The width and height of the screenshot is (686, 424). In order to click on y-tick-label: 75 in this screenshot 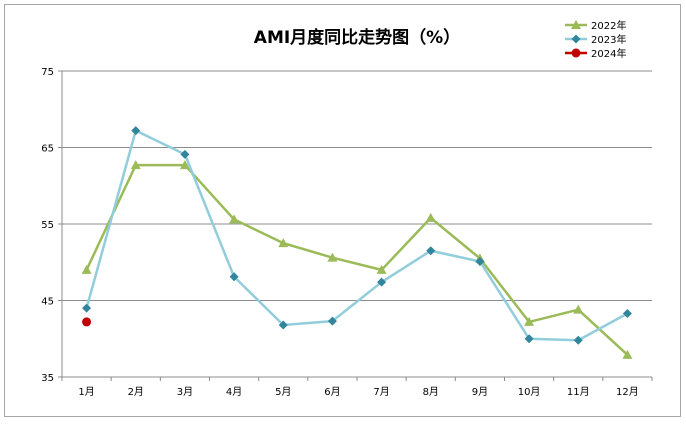, I will do `click(47, 72)`.